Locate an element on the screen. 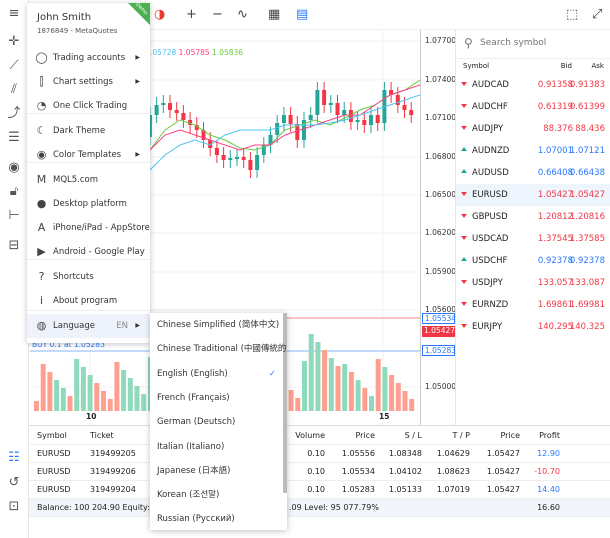 Image resolution: width=610 pixels, height=538 pixels. watchlist-row: EURJPY 140.295 140.325 is located at coordinates (533, 327).